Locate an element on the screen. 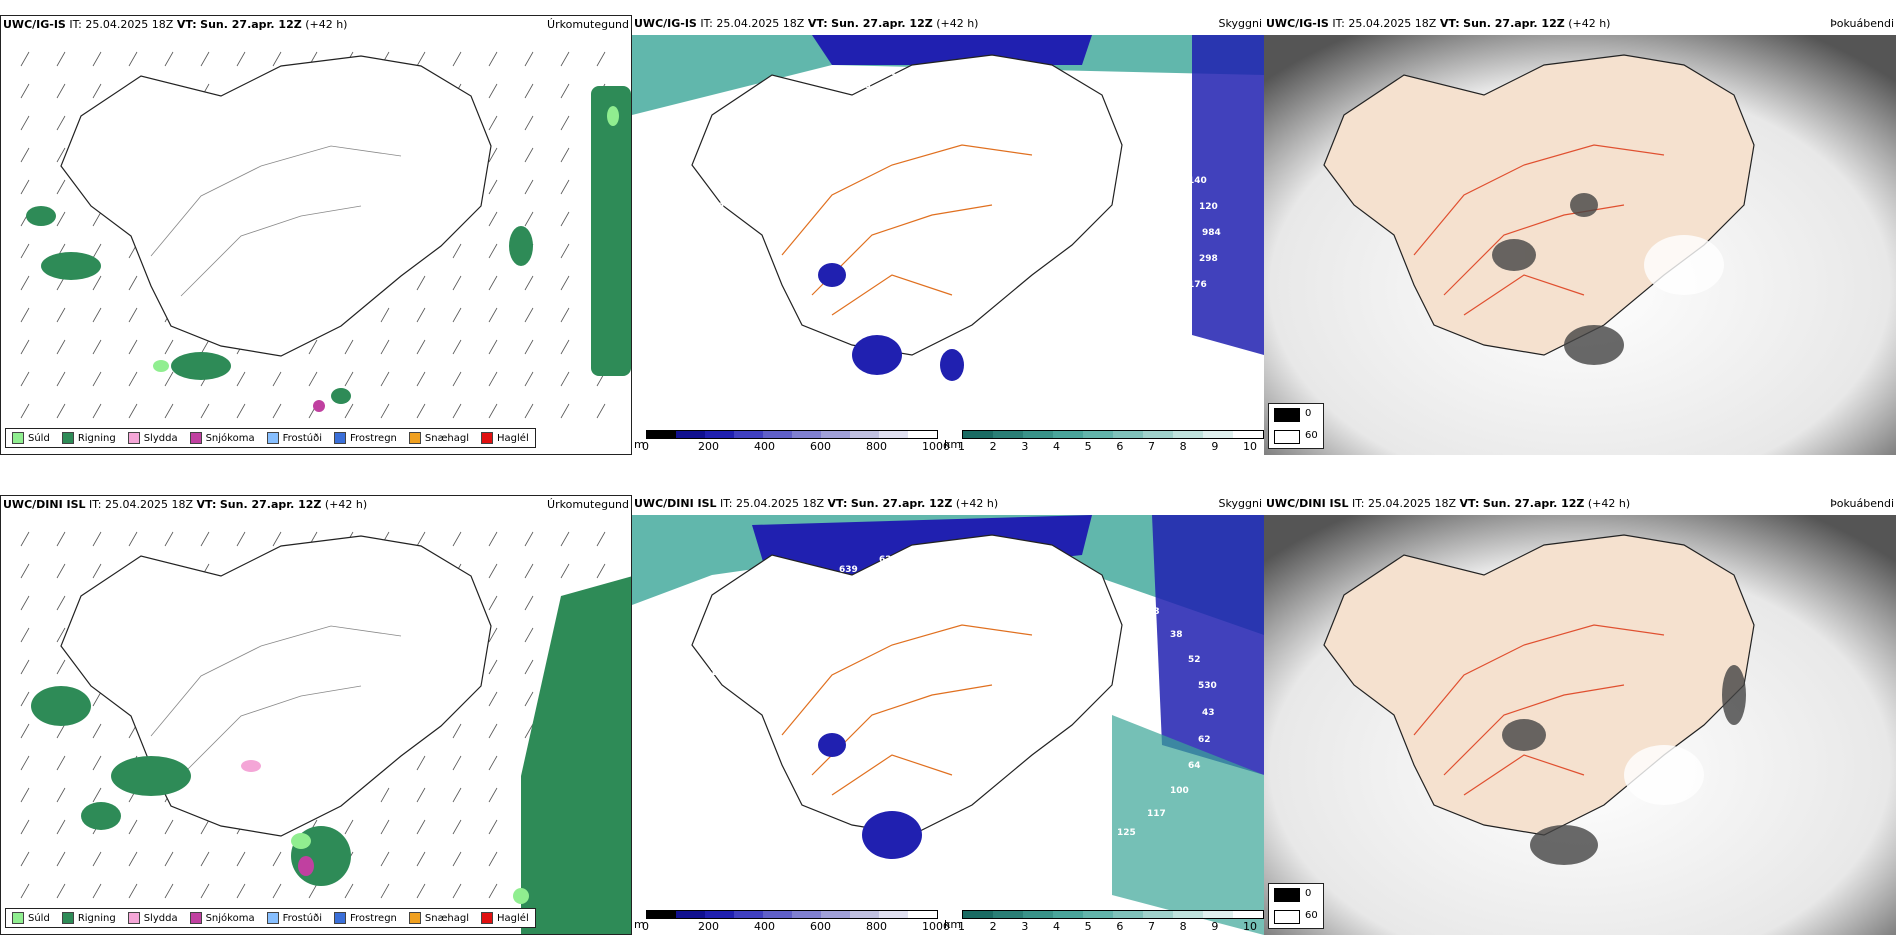 Image resolution: width=1900 pixels, height=950 pixels. visibility-value-label: 190 is located at coordinates (714, 207).